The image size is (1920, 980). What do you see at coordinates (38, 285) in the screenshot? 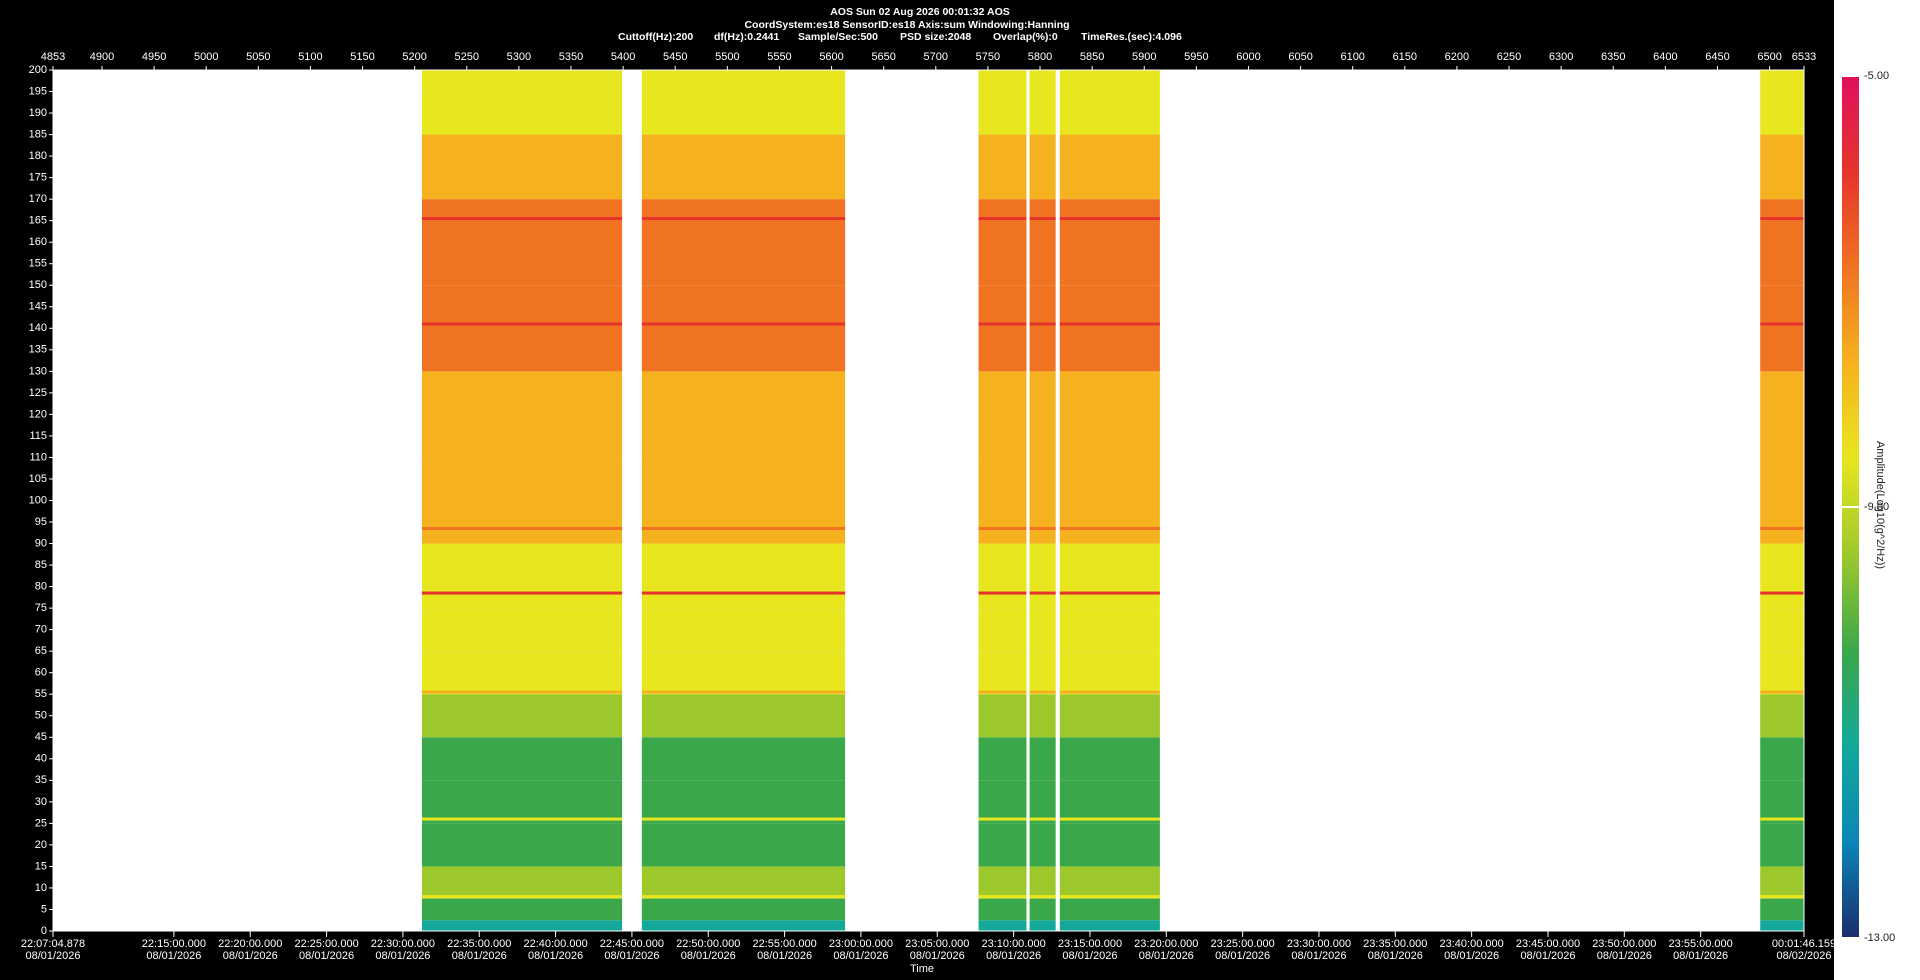
I see `y-tick-label: 150` at bounding box center [38, 285].